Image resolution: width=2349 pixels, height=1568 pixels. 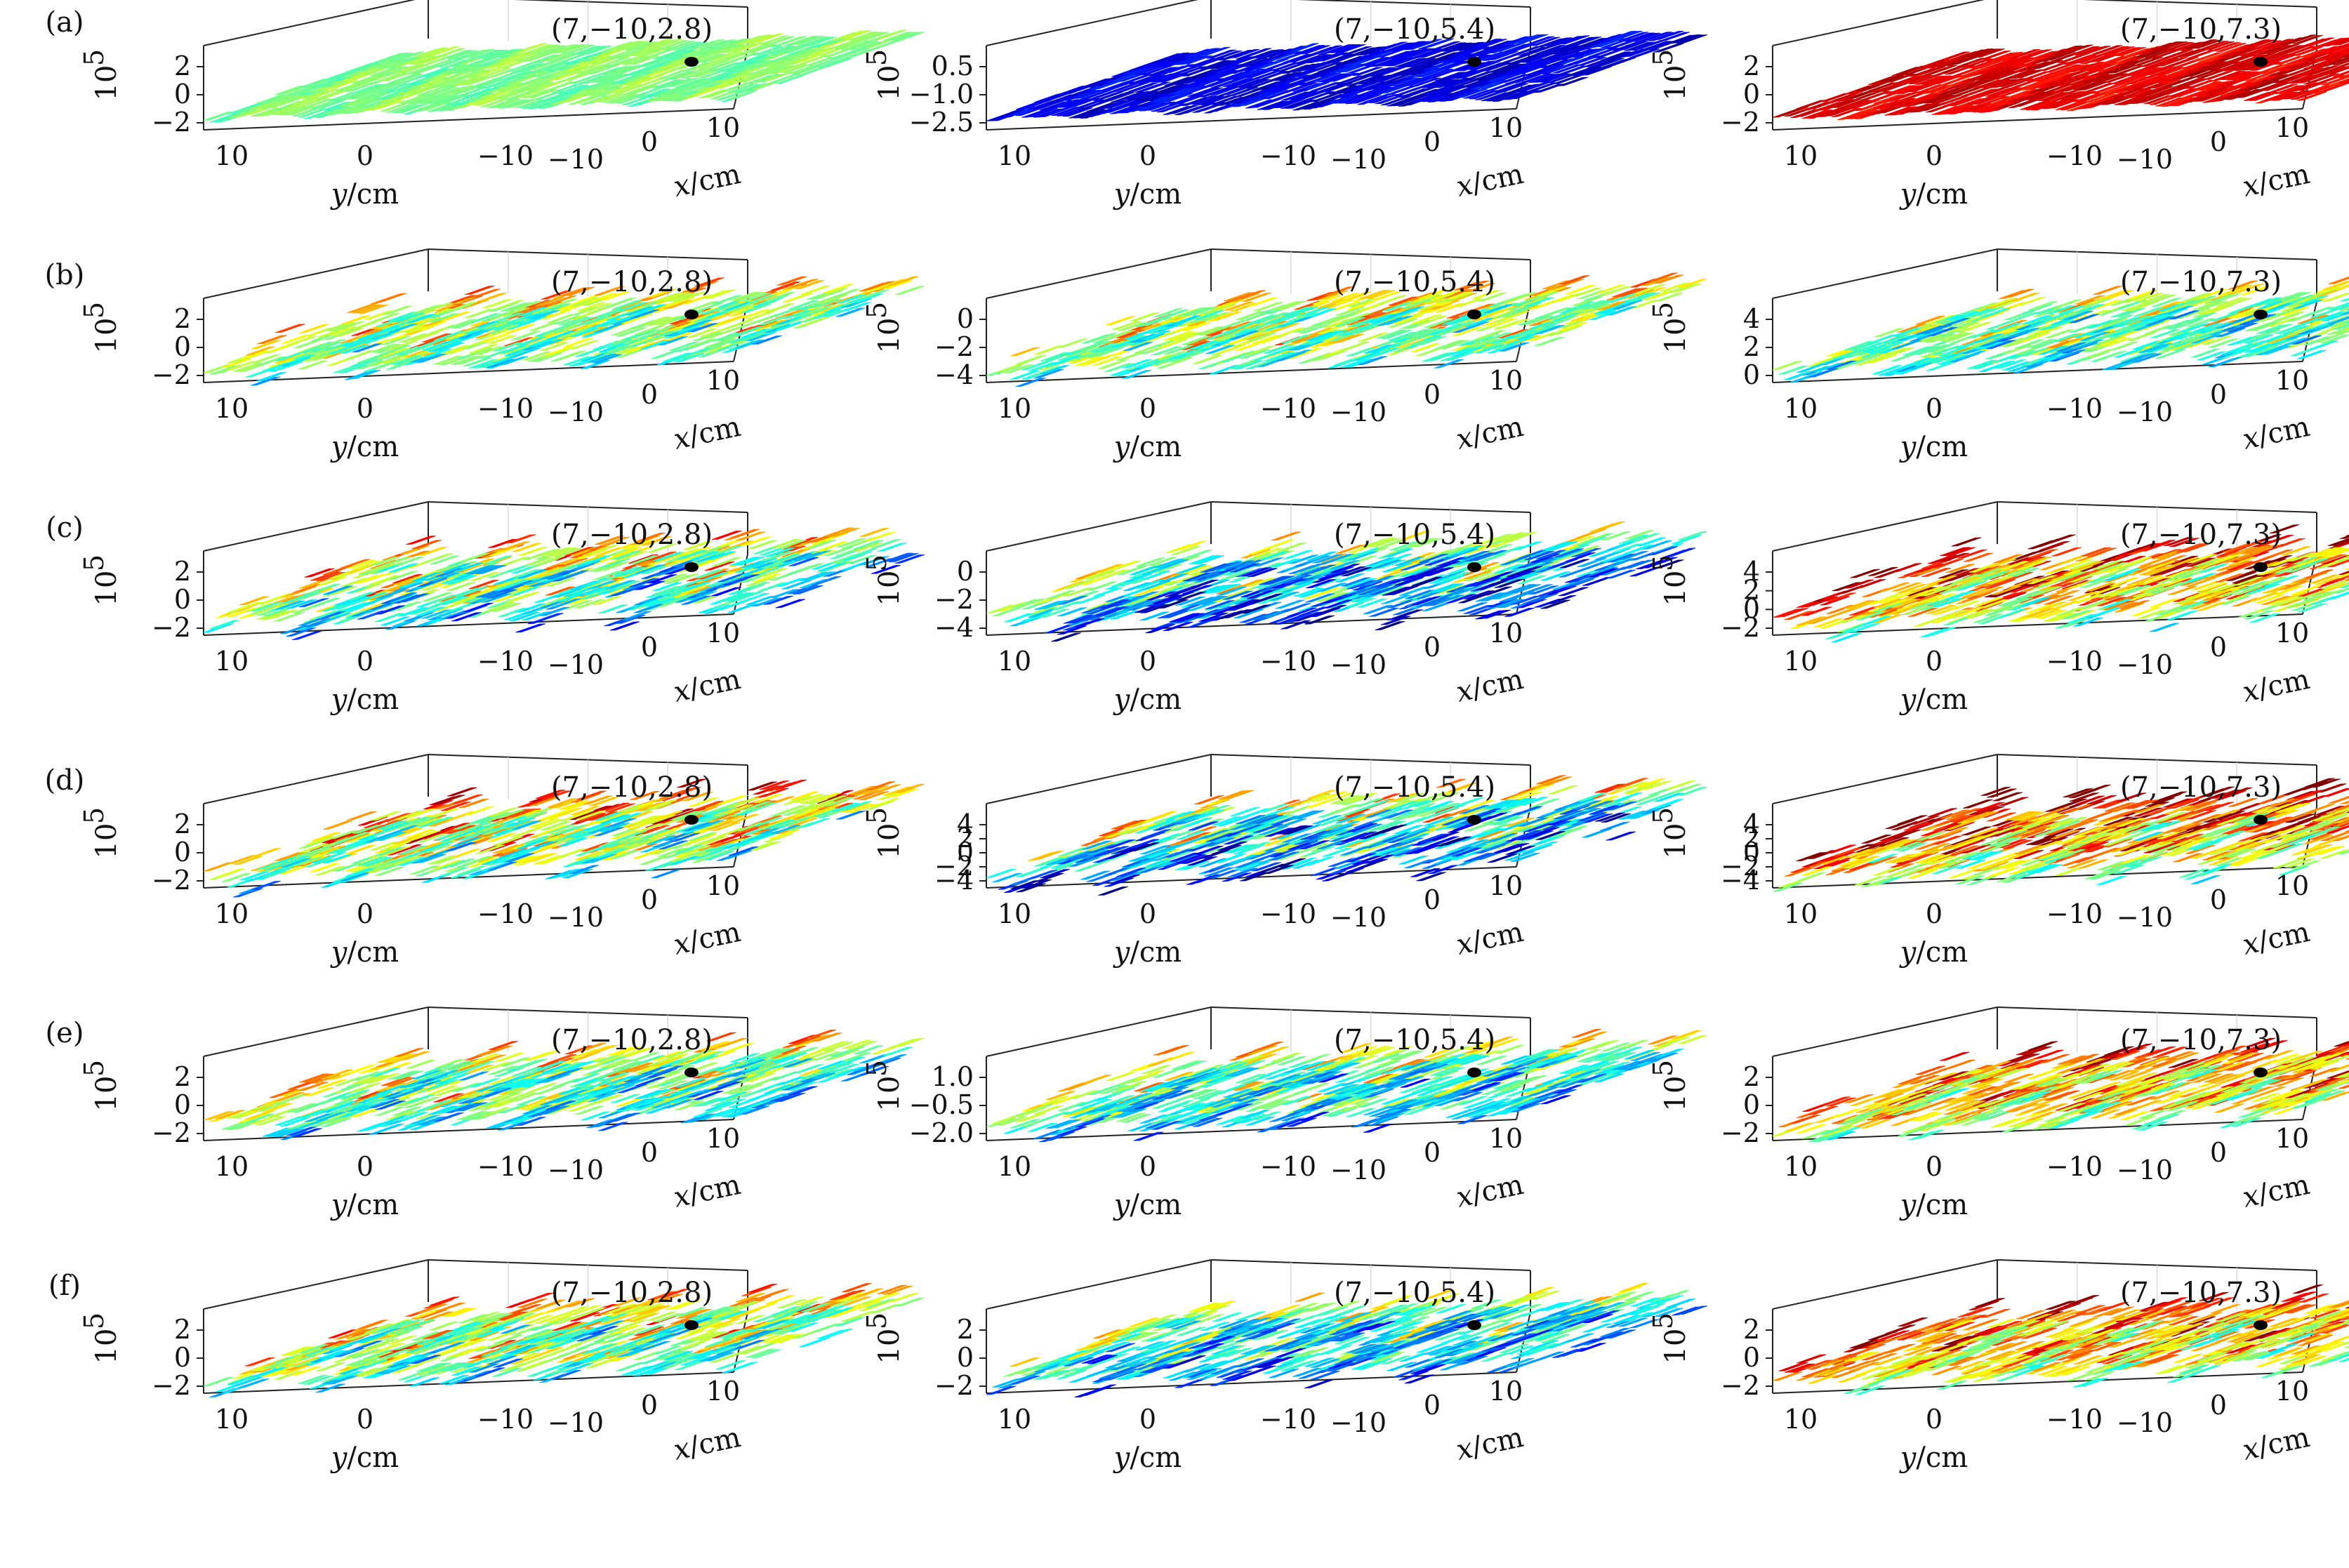 What do you see at coordinates (1740, 122) in the screenshot?
I see `z-tick-label: −2` at bounding box center [1740, 122].